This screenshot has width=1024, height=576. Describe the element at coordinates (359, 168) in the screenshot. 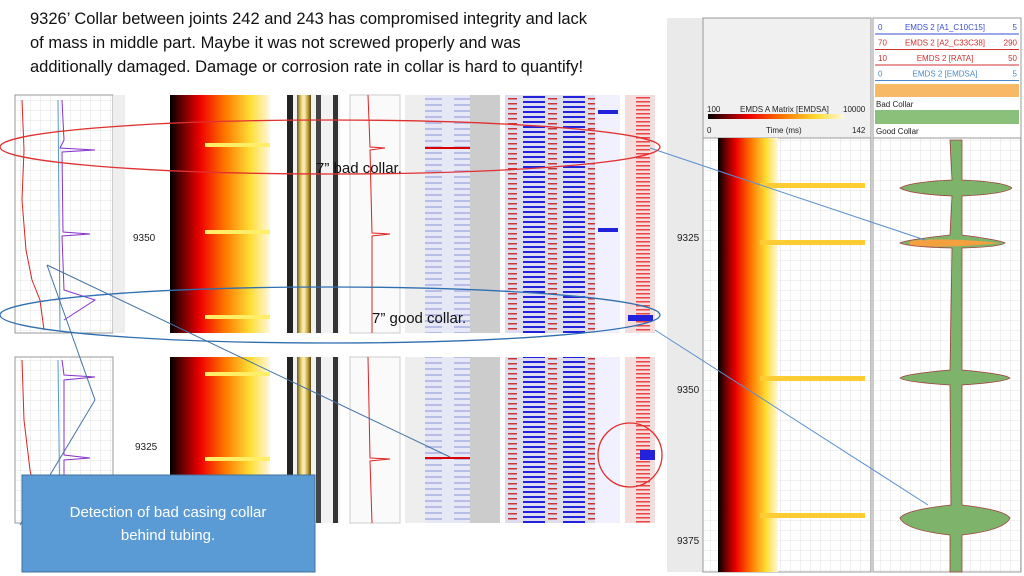

I see `bad-collar-label: 7” bad collar.` at that location.